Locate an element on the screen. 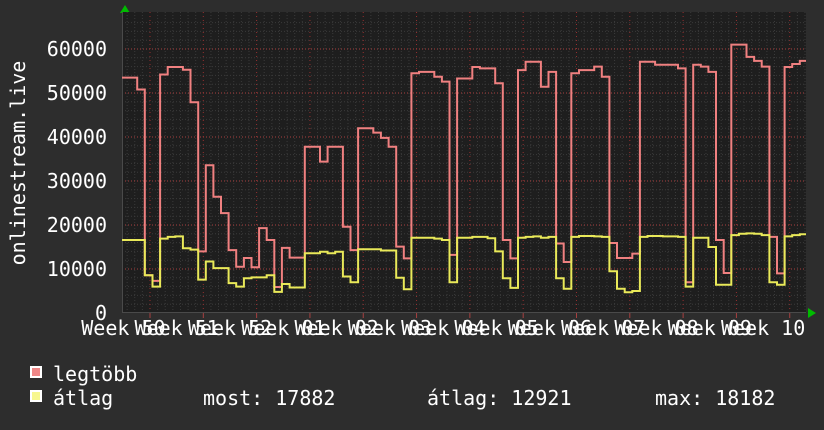 The width and height of the screenshot is (824, 430). x-week-label: Week 52 is located at coordinates (230, 328).